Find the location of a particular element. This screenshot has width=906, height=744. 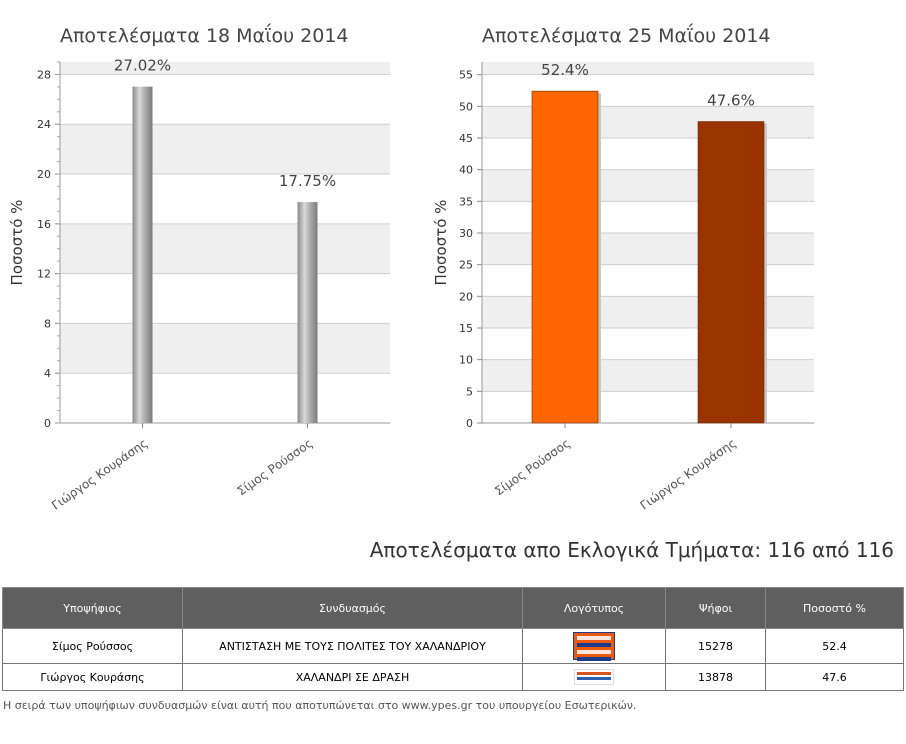

data-label: 27.02% is located at coordinates (142, 66).